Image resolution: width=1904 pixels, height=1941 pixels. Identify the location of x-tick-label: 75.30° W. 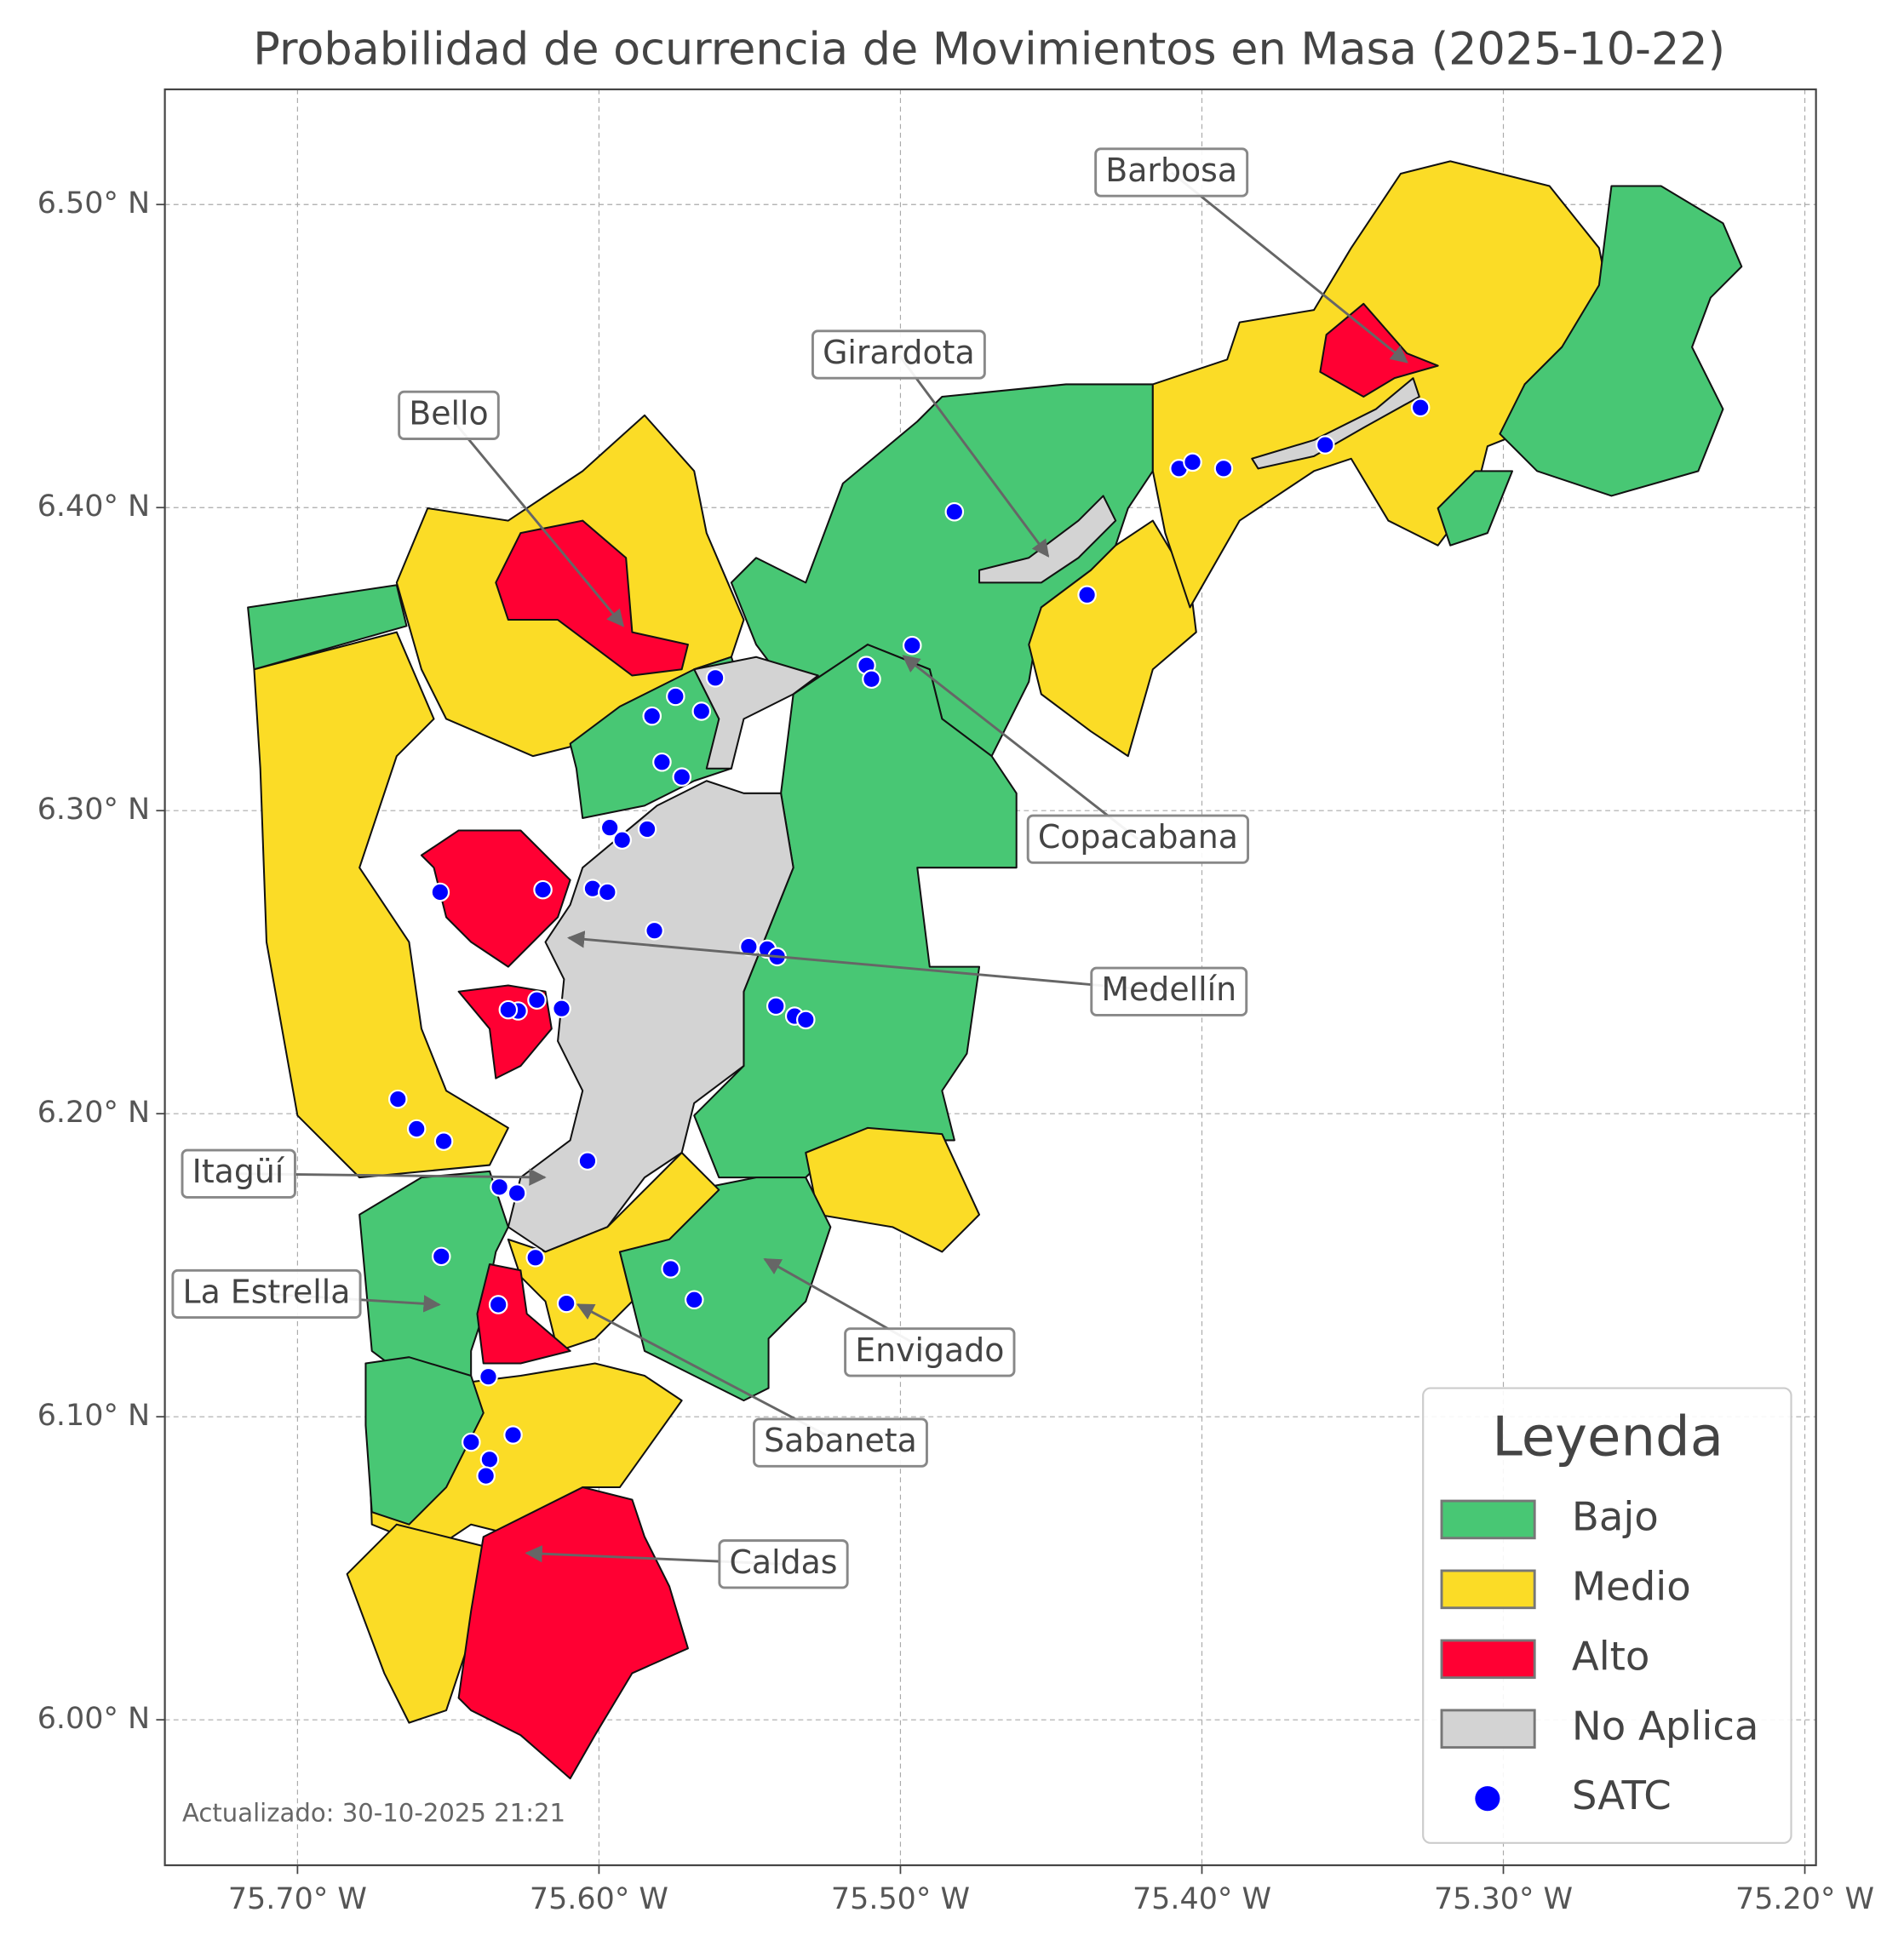
(1503, 1899).